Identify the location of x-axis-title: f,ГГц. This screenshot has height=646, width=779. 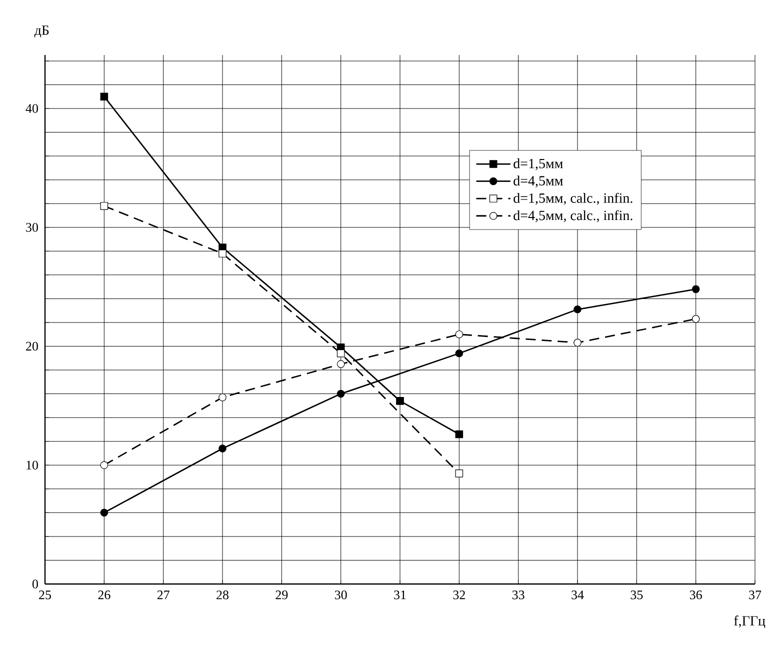
(750, 622).